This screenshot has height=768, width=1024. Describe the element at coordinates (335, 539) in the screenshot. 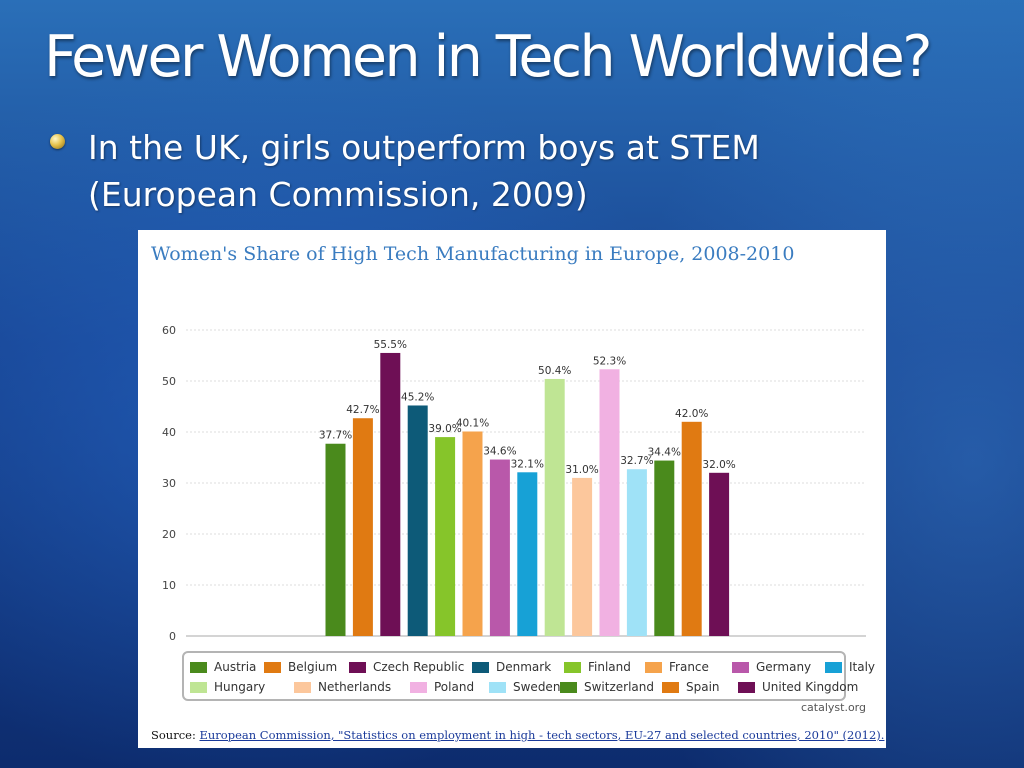

I see `bar-austria` at that location.